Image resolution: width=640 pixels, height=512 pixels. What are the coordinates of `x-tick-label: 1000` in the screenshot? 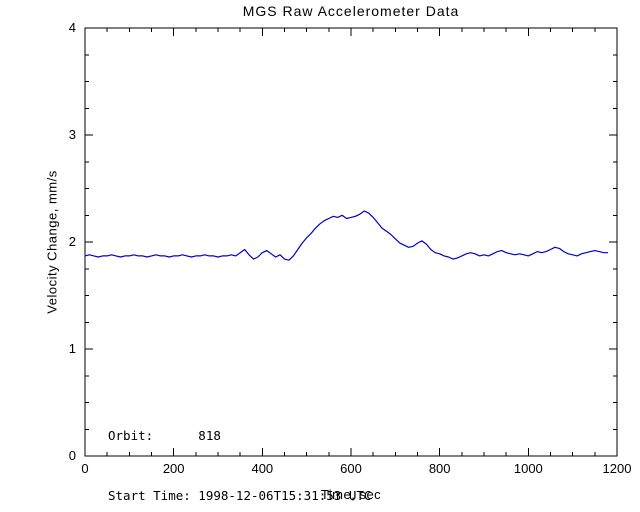 It's located at (528, 468).